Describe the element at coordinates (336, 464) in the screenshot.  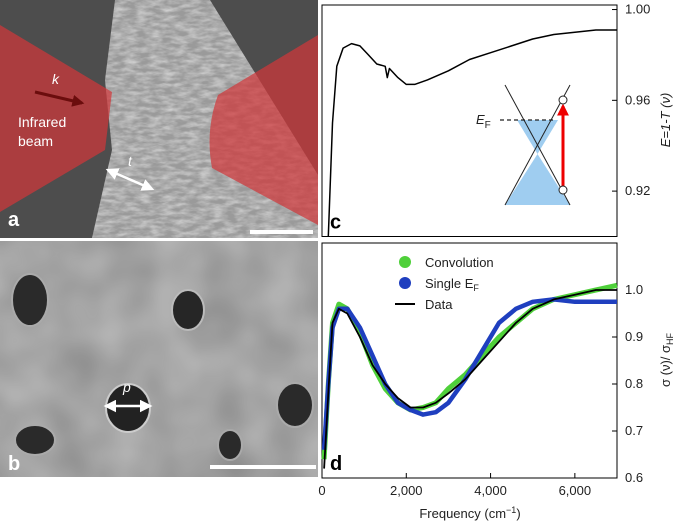
I see `panel-label: d` at that location.